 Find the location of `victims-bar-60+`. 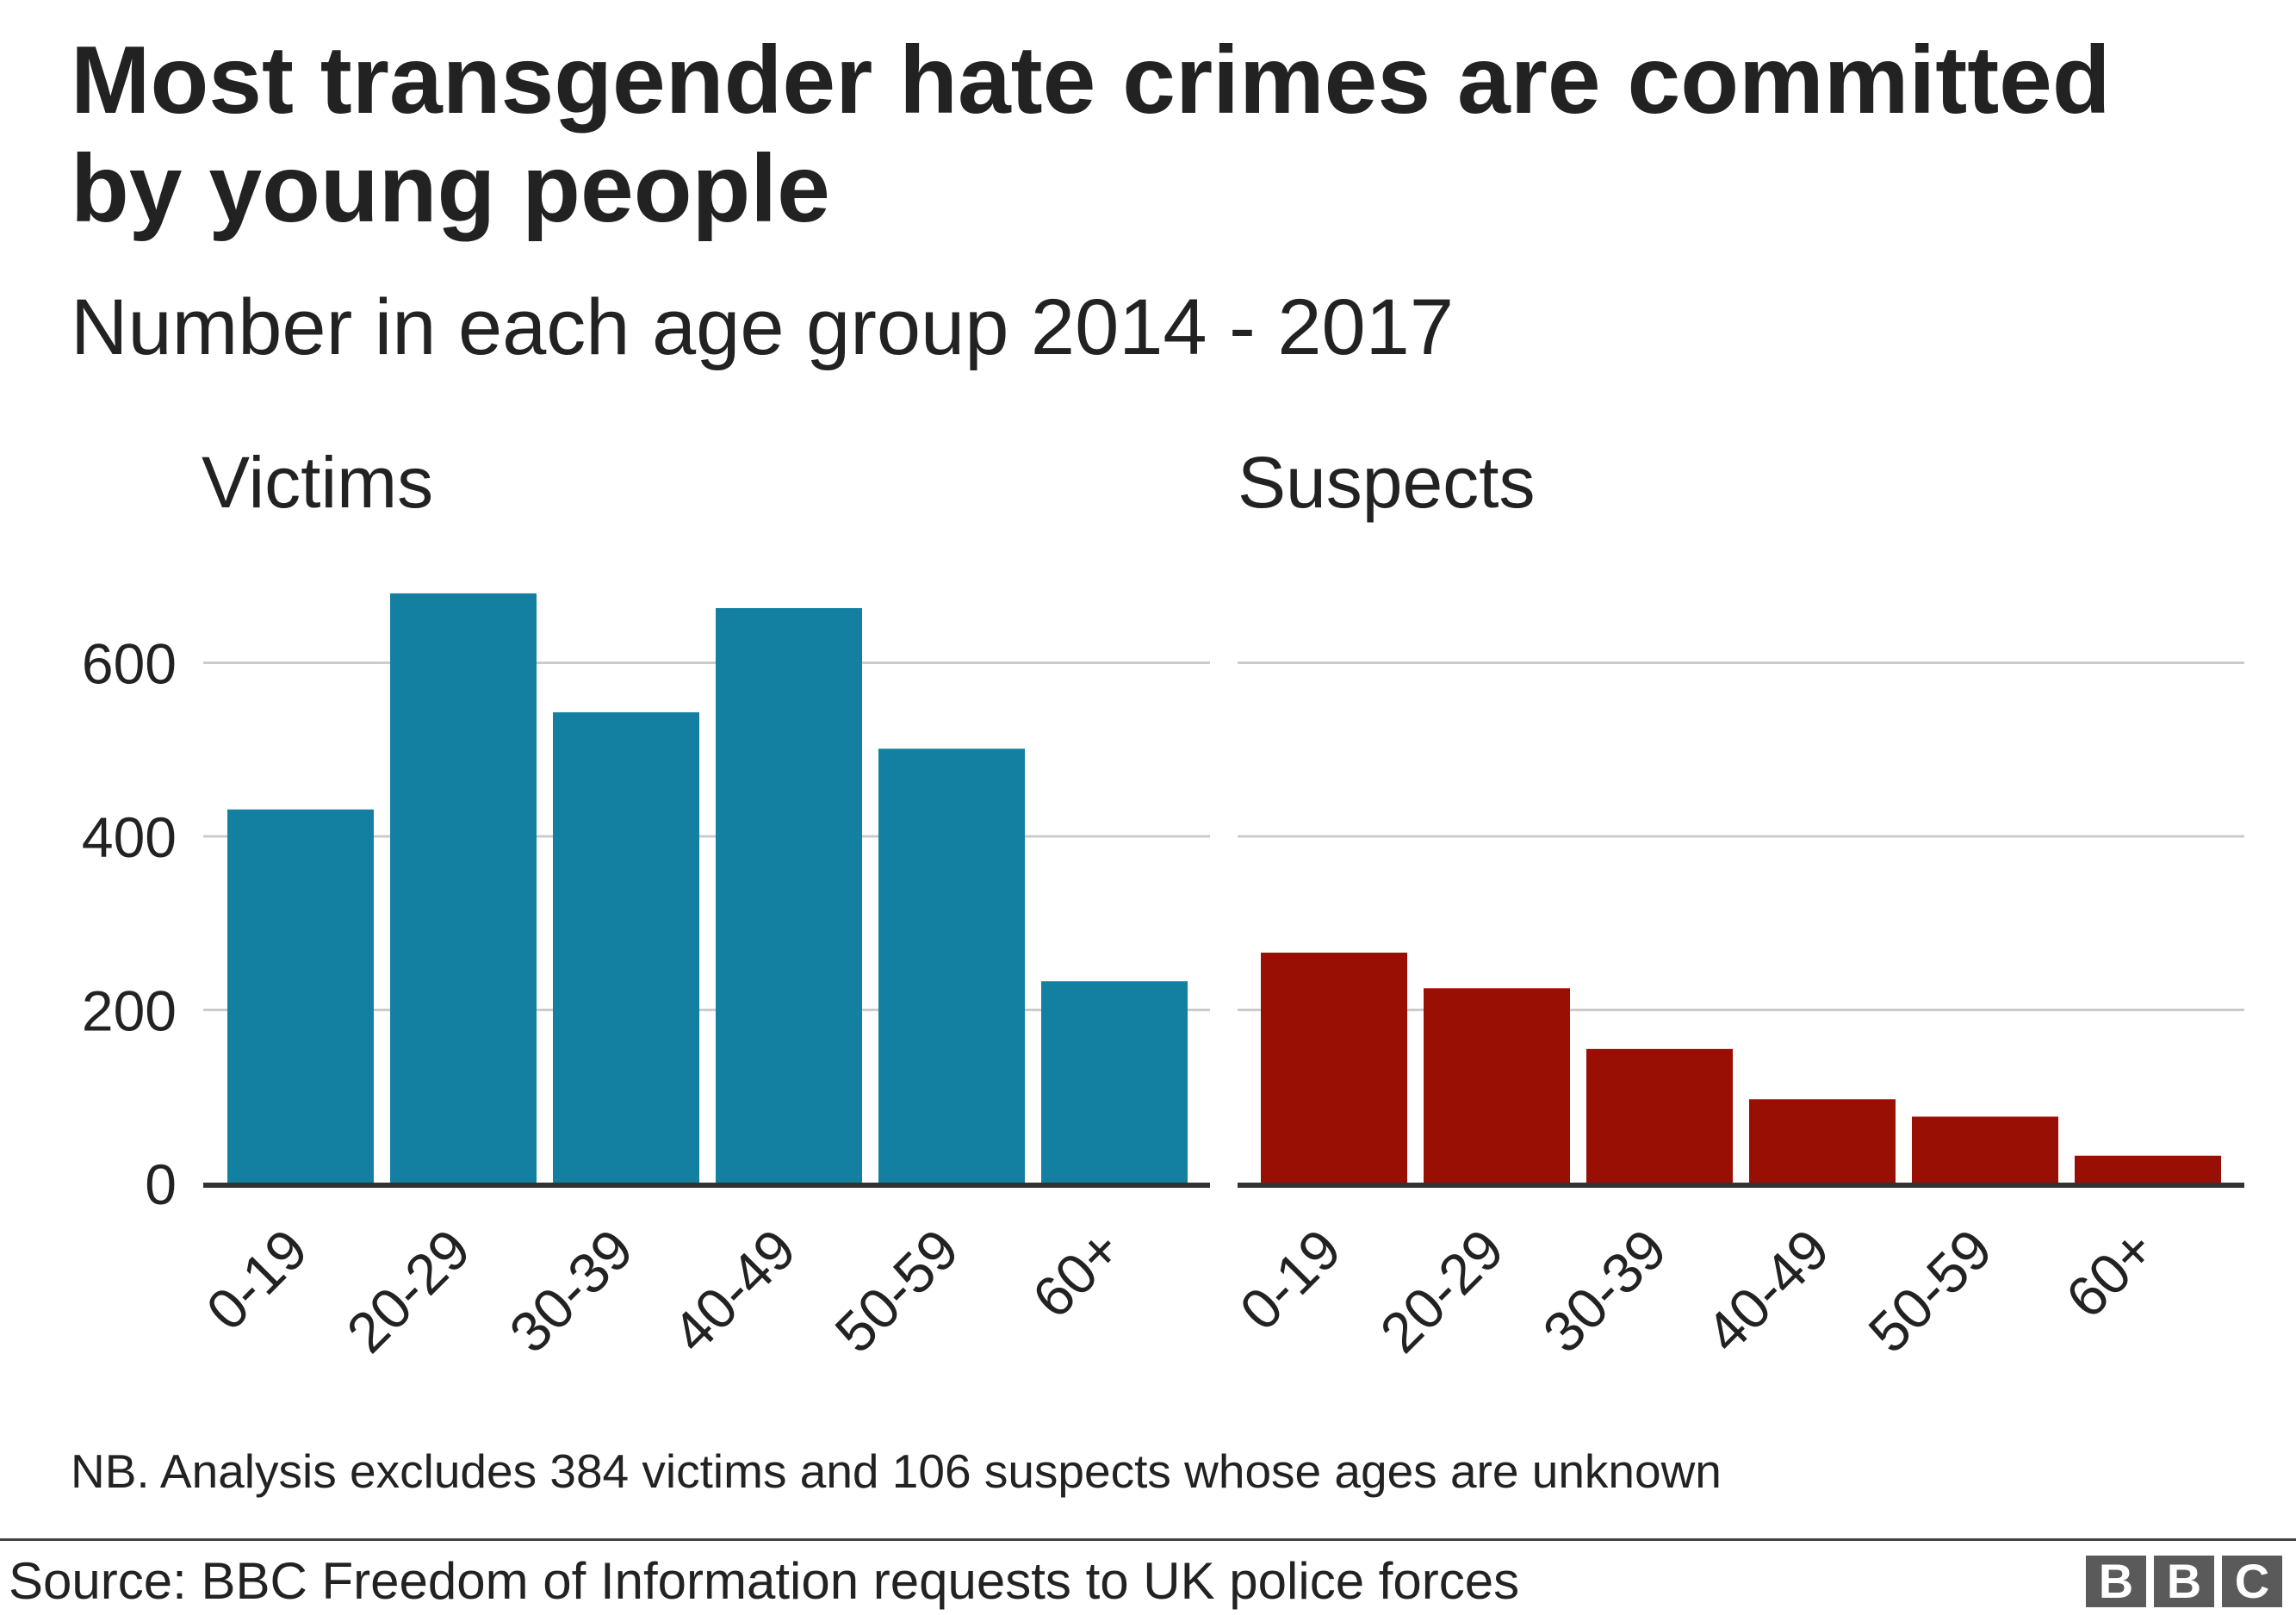

victims-bar-60+ is located at coordinates (1114, 1082).